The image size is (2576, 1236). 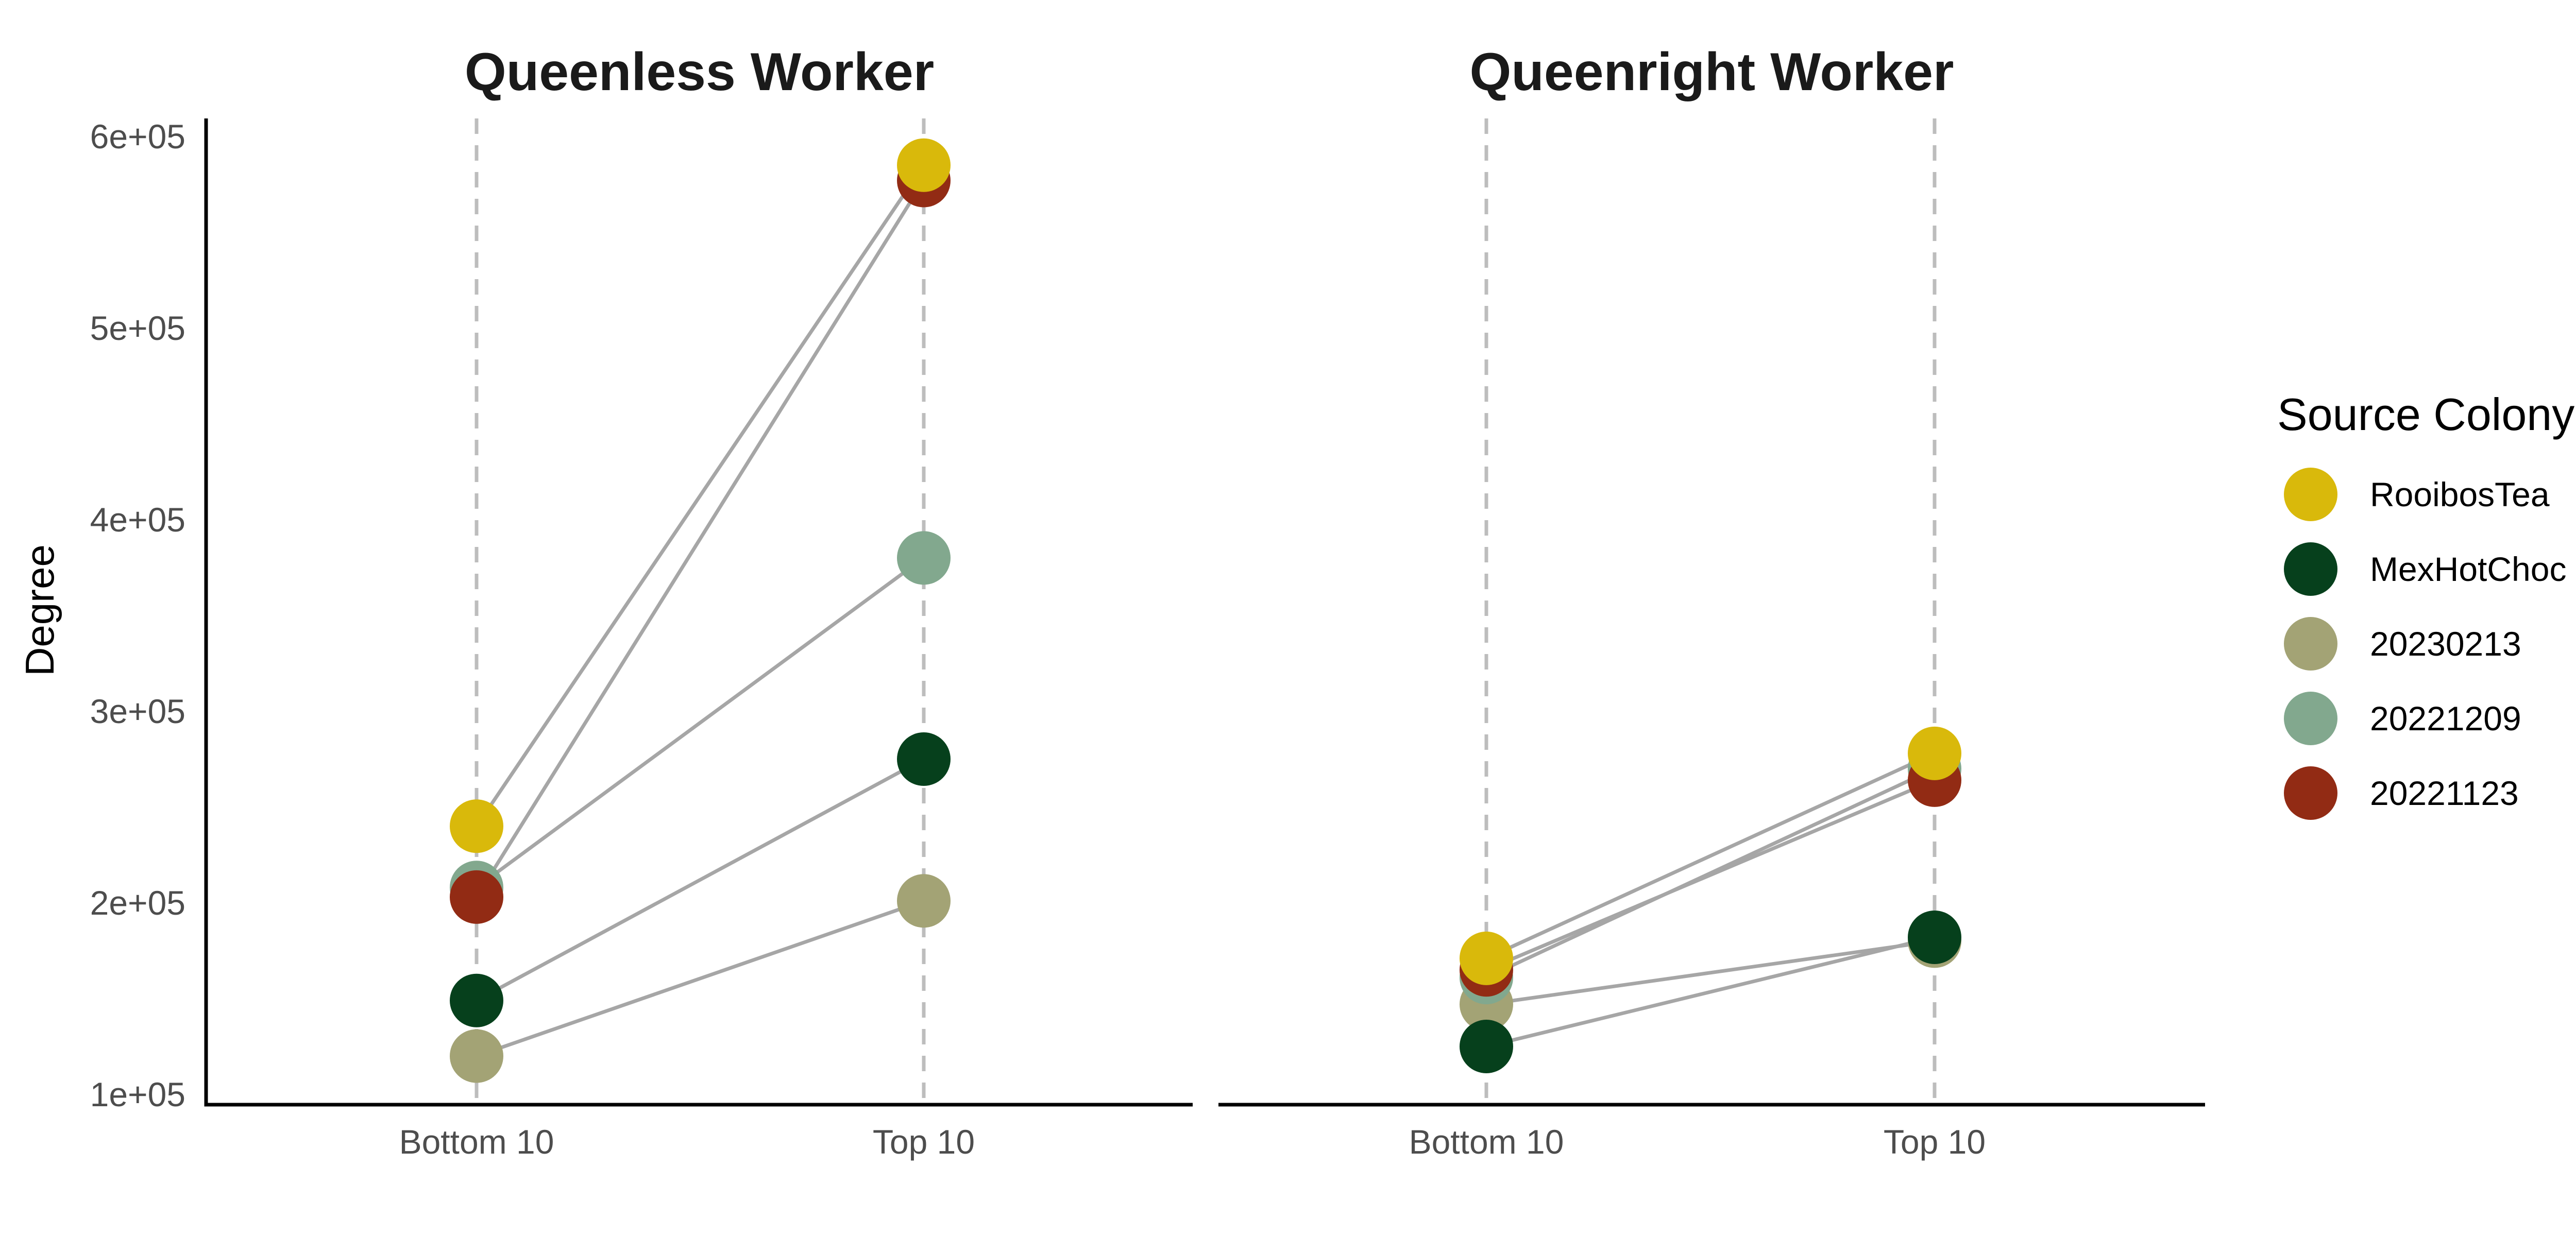 I want to click on legend-item-20221209: 20221209, so click(x=2403, y=718).